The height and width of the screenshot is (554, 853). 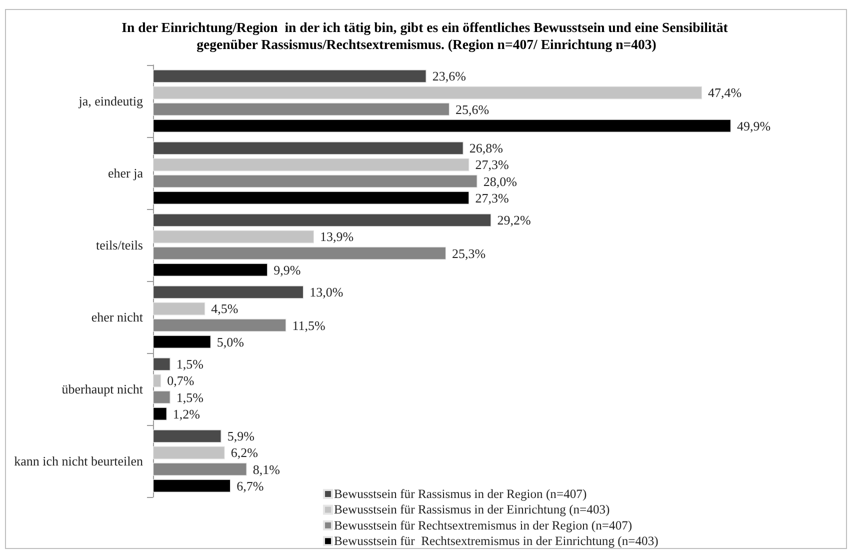 I want to click on data-label: 47,4%, so click(x=725, y=92).